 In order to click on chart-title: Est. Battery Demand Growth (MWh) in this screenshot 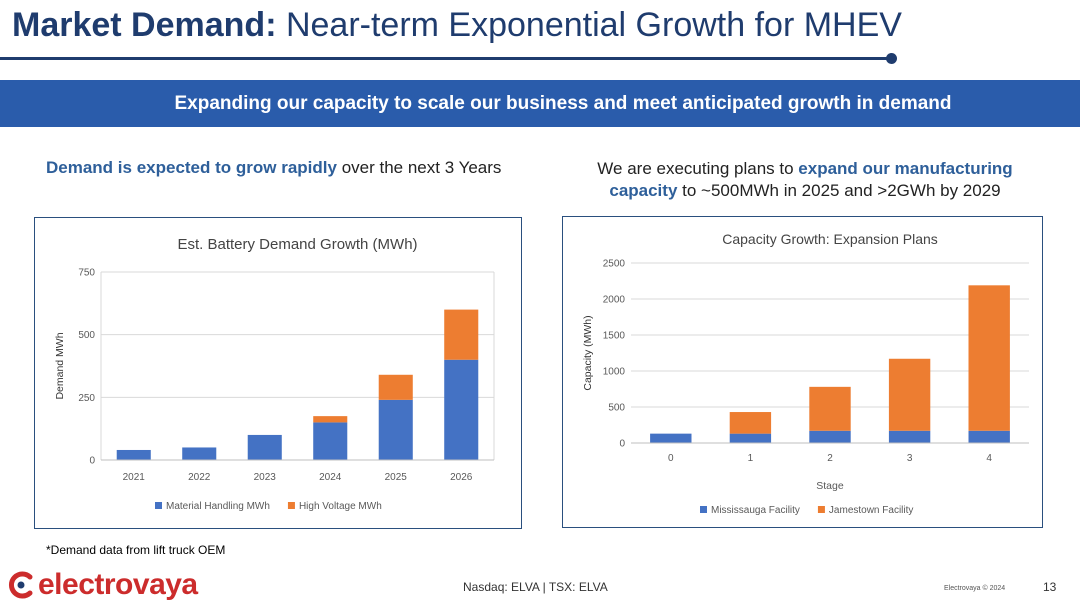, I will do `click(297, 244)`.